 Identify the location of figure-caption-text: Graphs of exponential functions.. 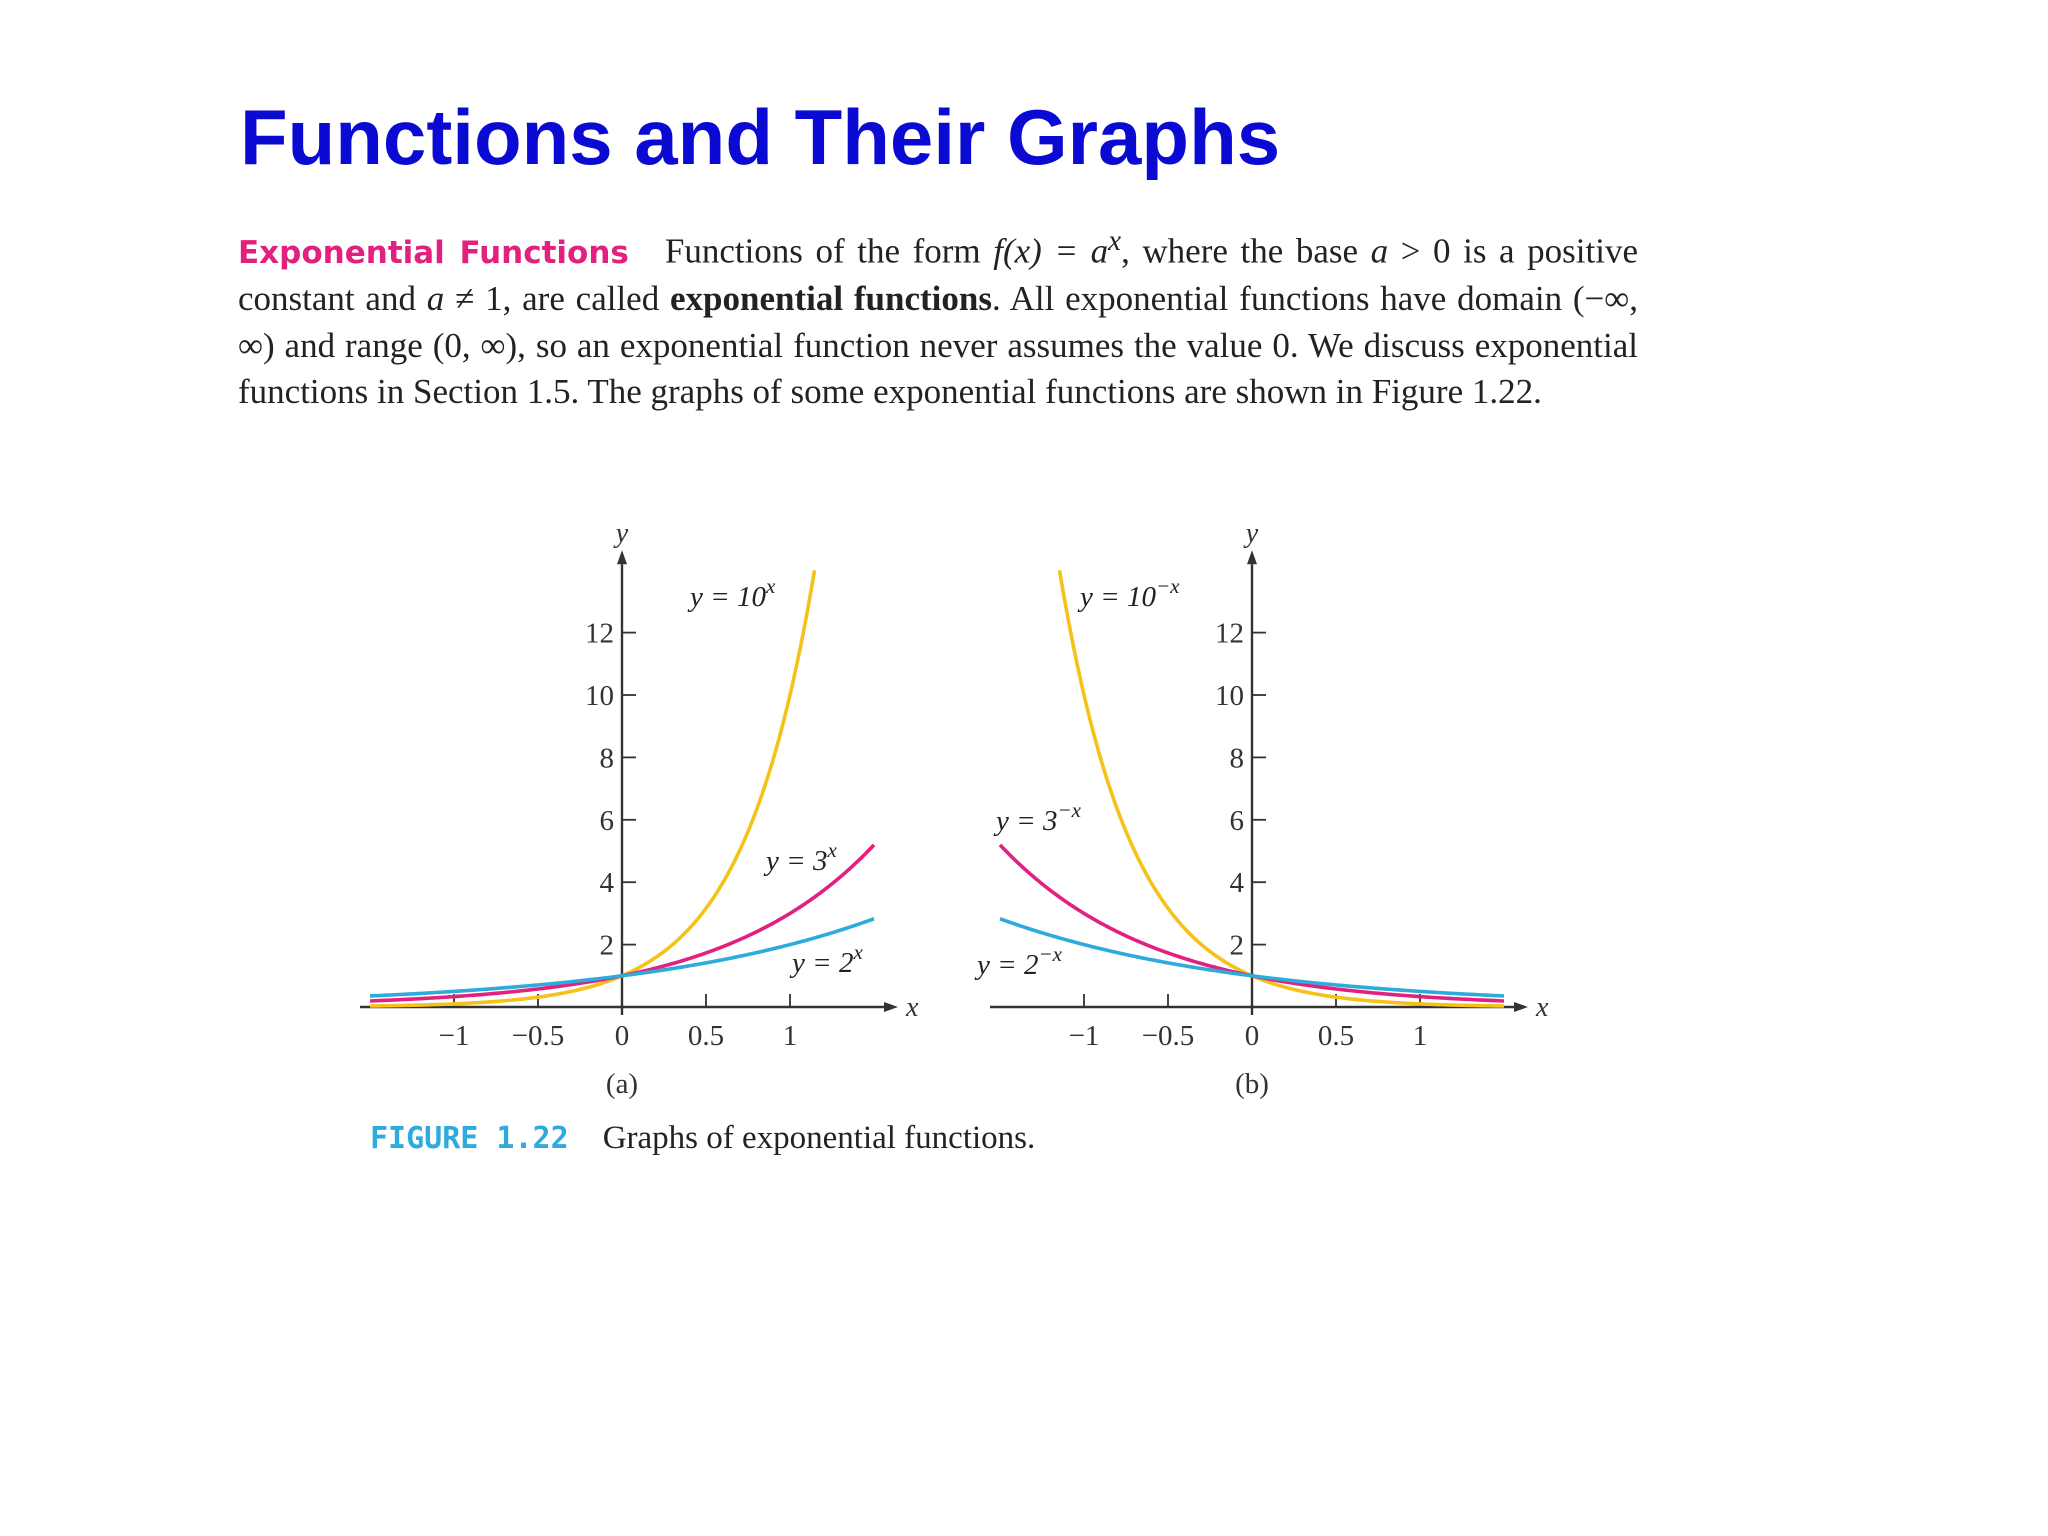
(819, 1138).